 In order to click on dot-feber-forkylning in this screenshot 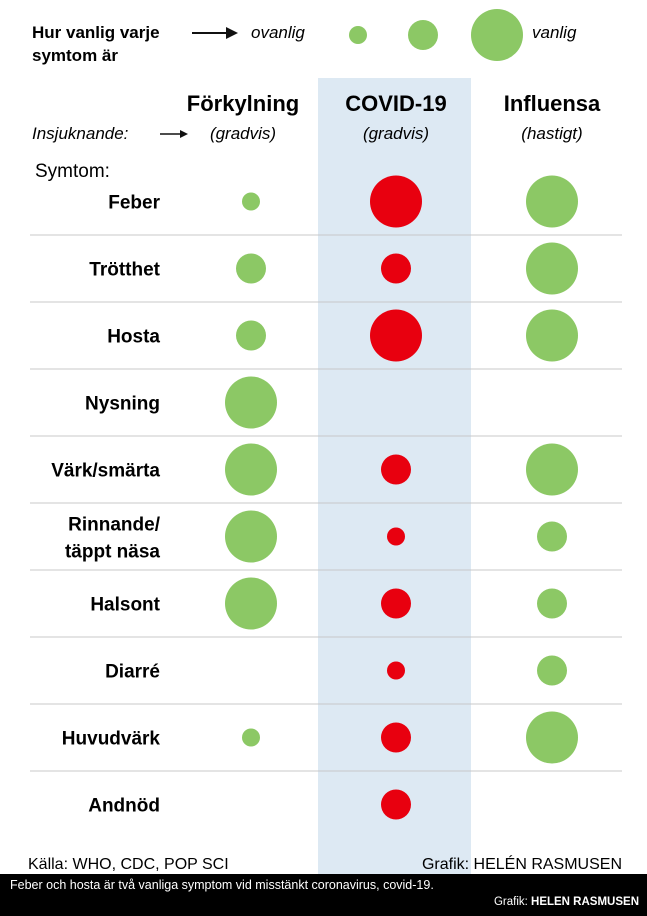, I will do `click(251, 201)`.